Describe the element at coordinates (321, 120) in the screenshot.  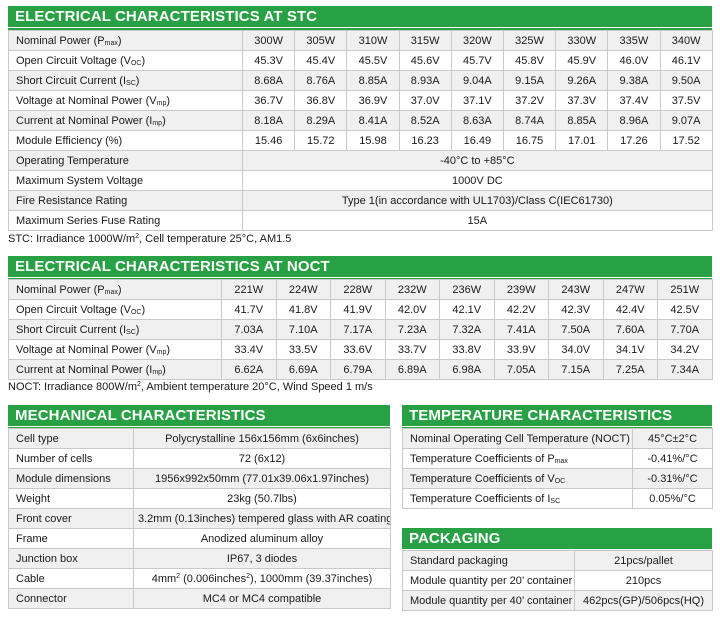
I see `stc-cell: 8.29A` at that location.